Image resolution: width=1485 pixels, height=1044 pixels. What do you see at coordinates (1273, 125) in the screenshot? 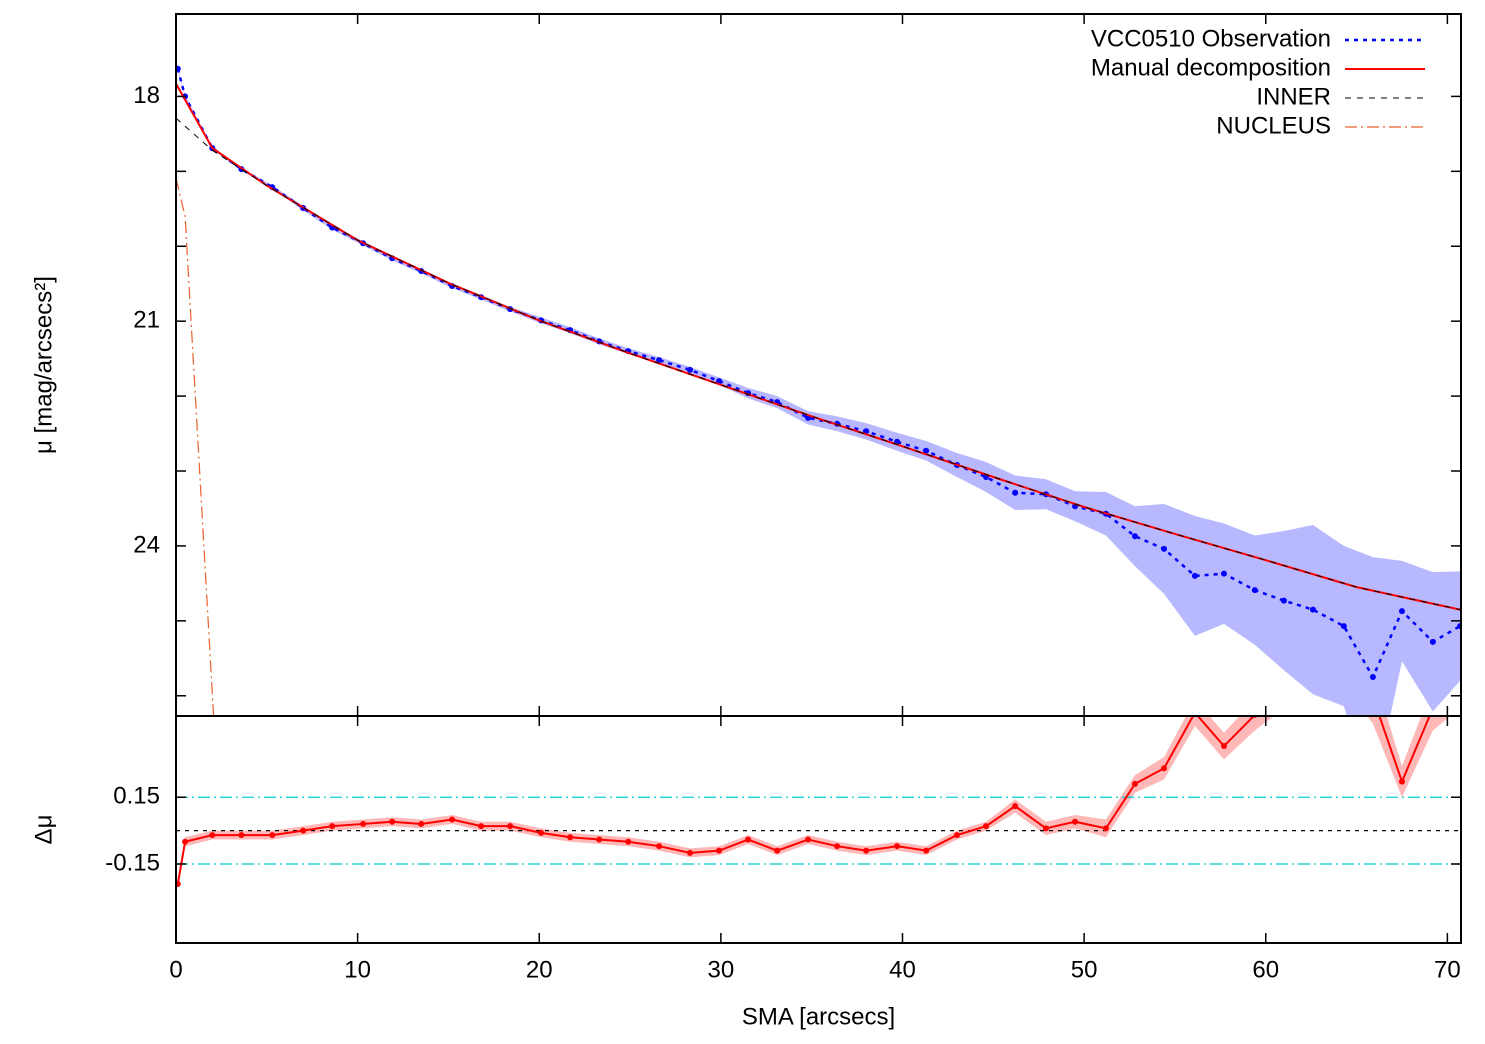
I see `legend-label: NUCLEUS` at bounding box center [1273, 125].